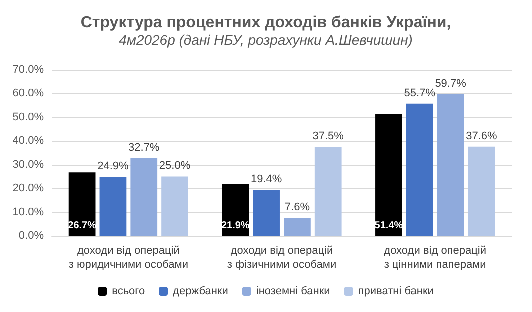 This screenshot has width=532, height=312. I want to click on data-label: 59.7%, so click(451, 84).